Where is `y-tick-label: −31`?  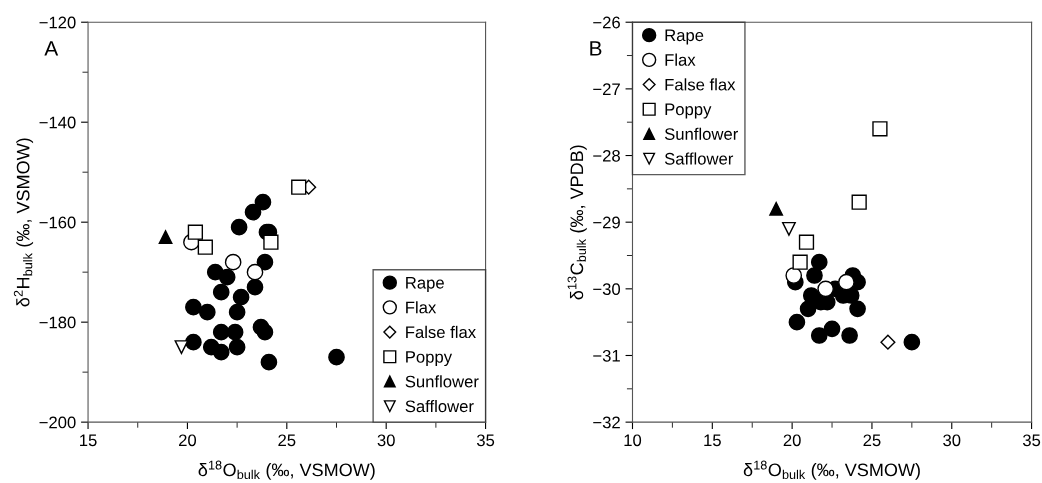 y-tick-label: −31 is located at coordinates (606, 355).